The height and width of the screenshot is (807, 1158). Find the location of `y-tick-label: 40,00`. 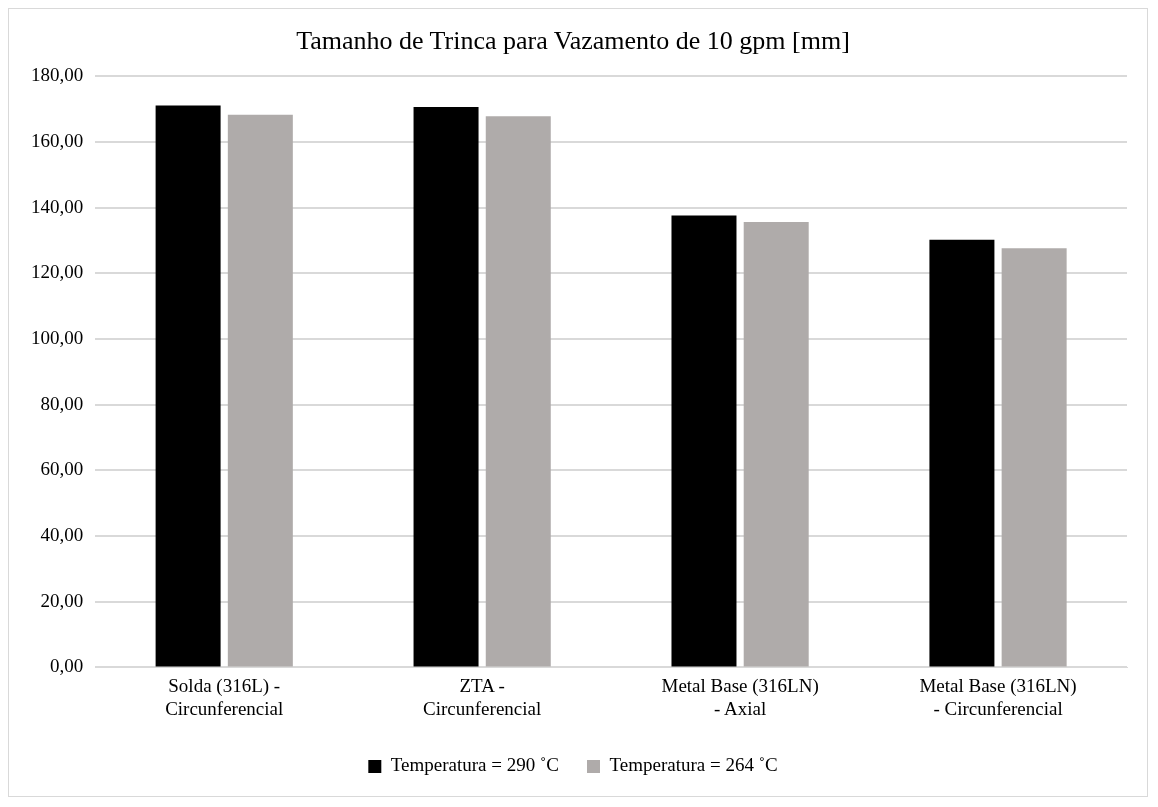

y-tick-label: 40,00 is located at coordinates (62, 535).